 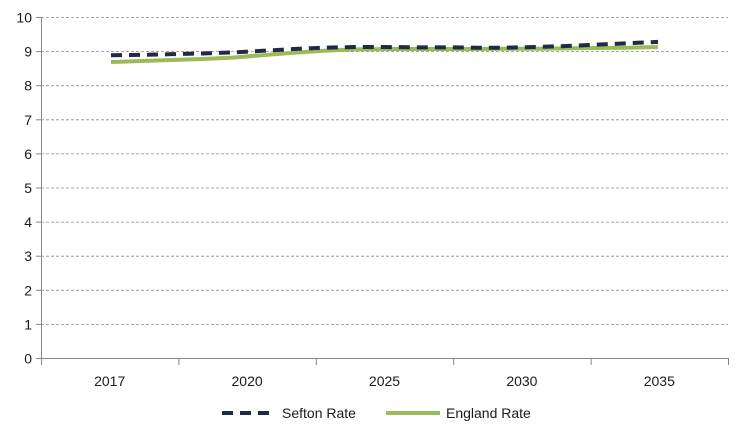 I want to click on y-tick-label: 10, so click(x=24, y=18).